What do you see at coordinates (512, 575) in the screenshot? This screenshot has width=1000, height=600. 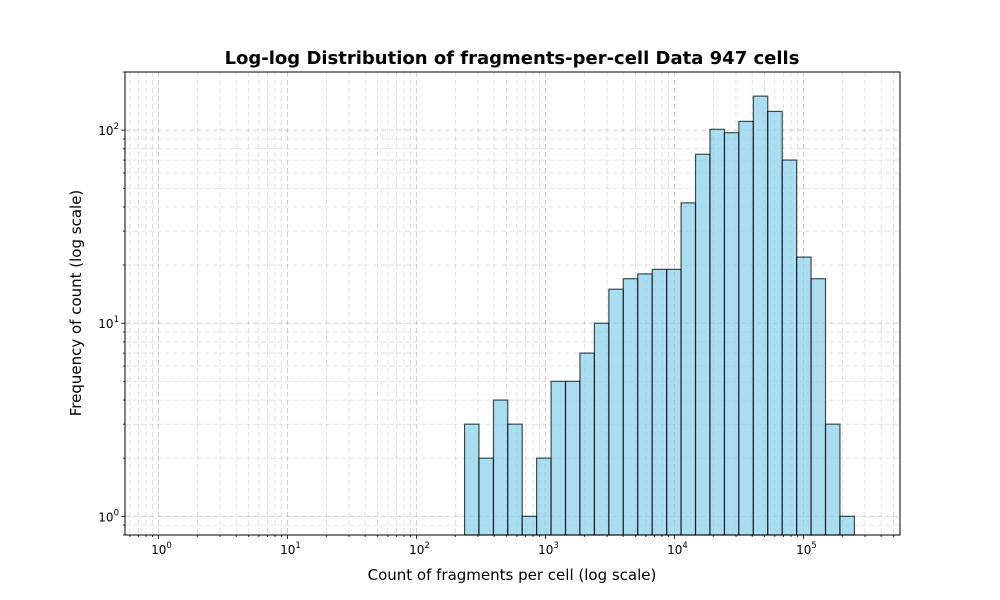 I see `x-axis-label: Count of fragments per cell (log scale)` at bounding box center [512, 575].